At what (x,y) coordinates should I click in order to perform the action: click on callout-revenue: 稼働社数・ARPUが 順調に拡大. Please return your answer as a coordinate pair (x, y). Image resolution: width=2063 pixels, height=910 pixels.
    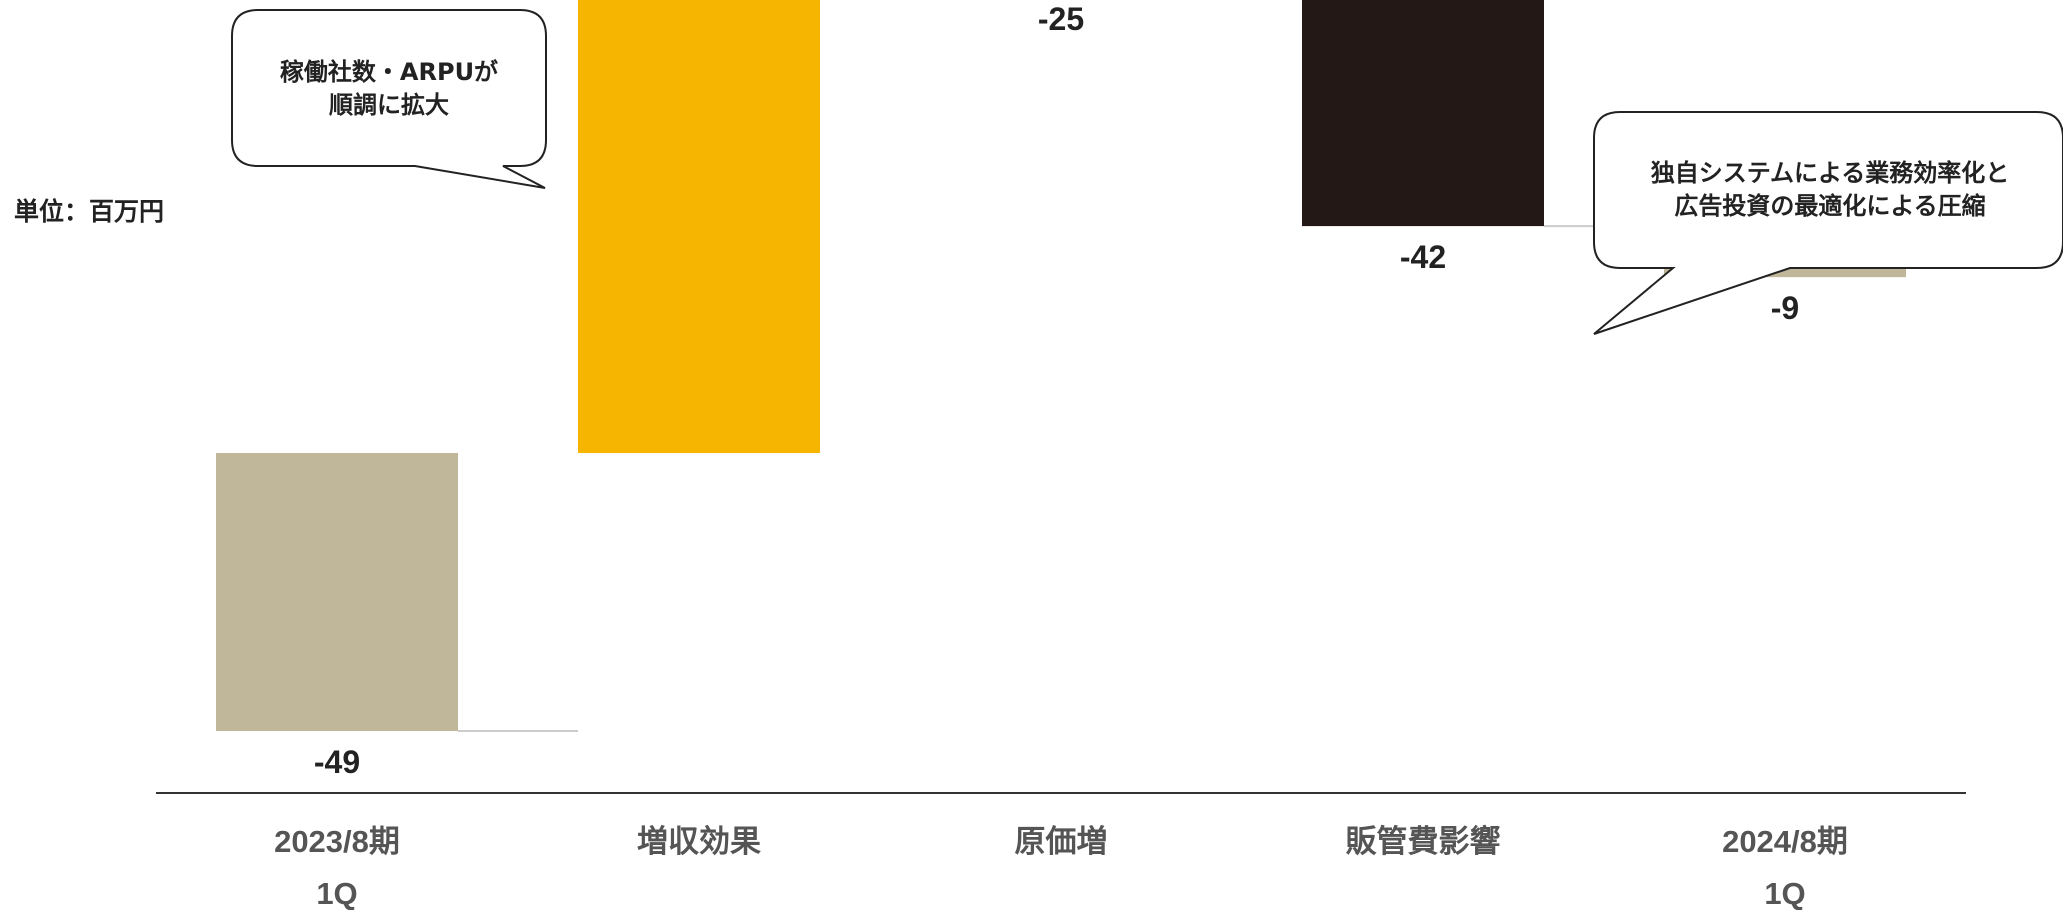
    Looking at the image, I should click on (389, 99).